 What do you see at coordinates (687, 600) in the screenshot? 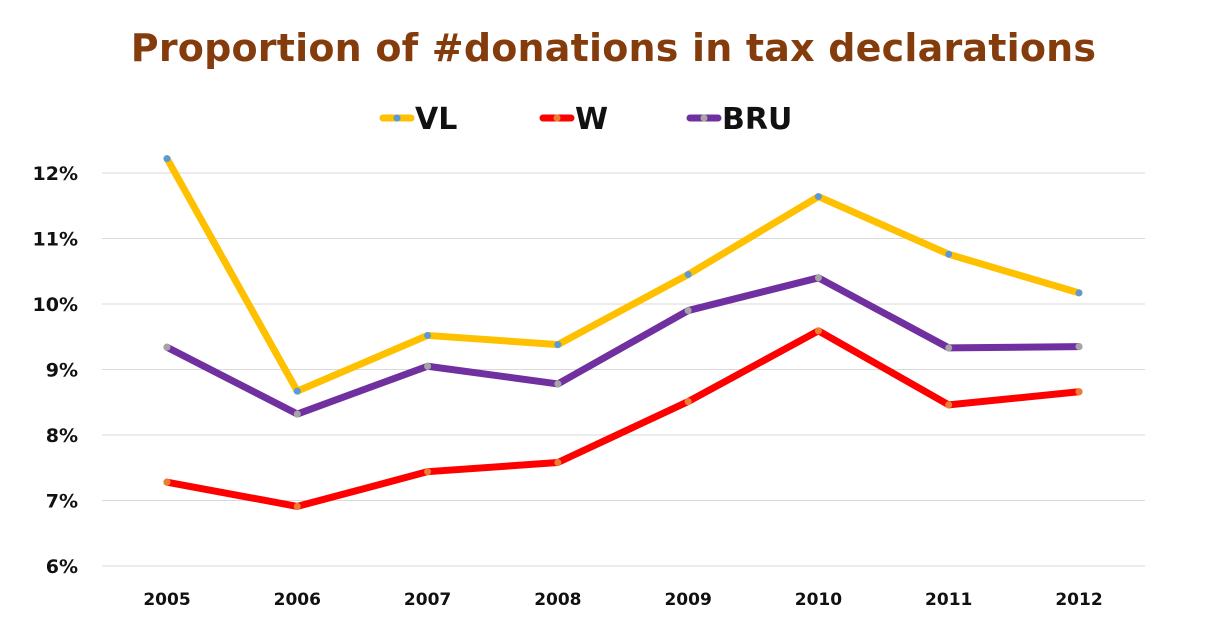
I see `x-tick-label: 2009` at bounding box center [687, 600].